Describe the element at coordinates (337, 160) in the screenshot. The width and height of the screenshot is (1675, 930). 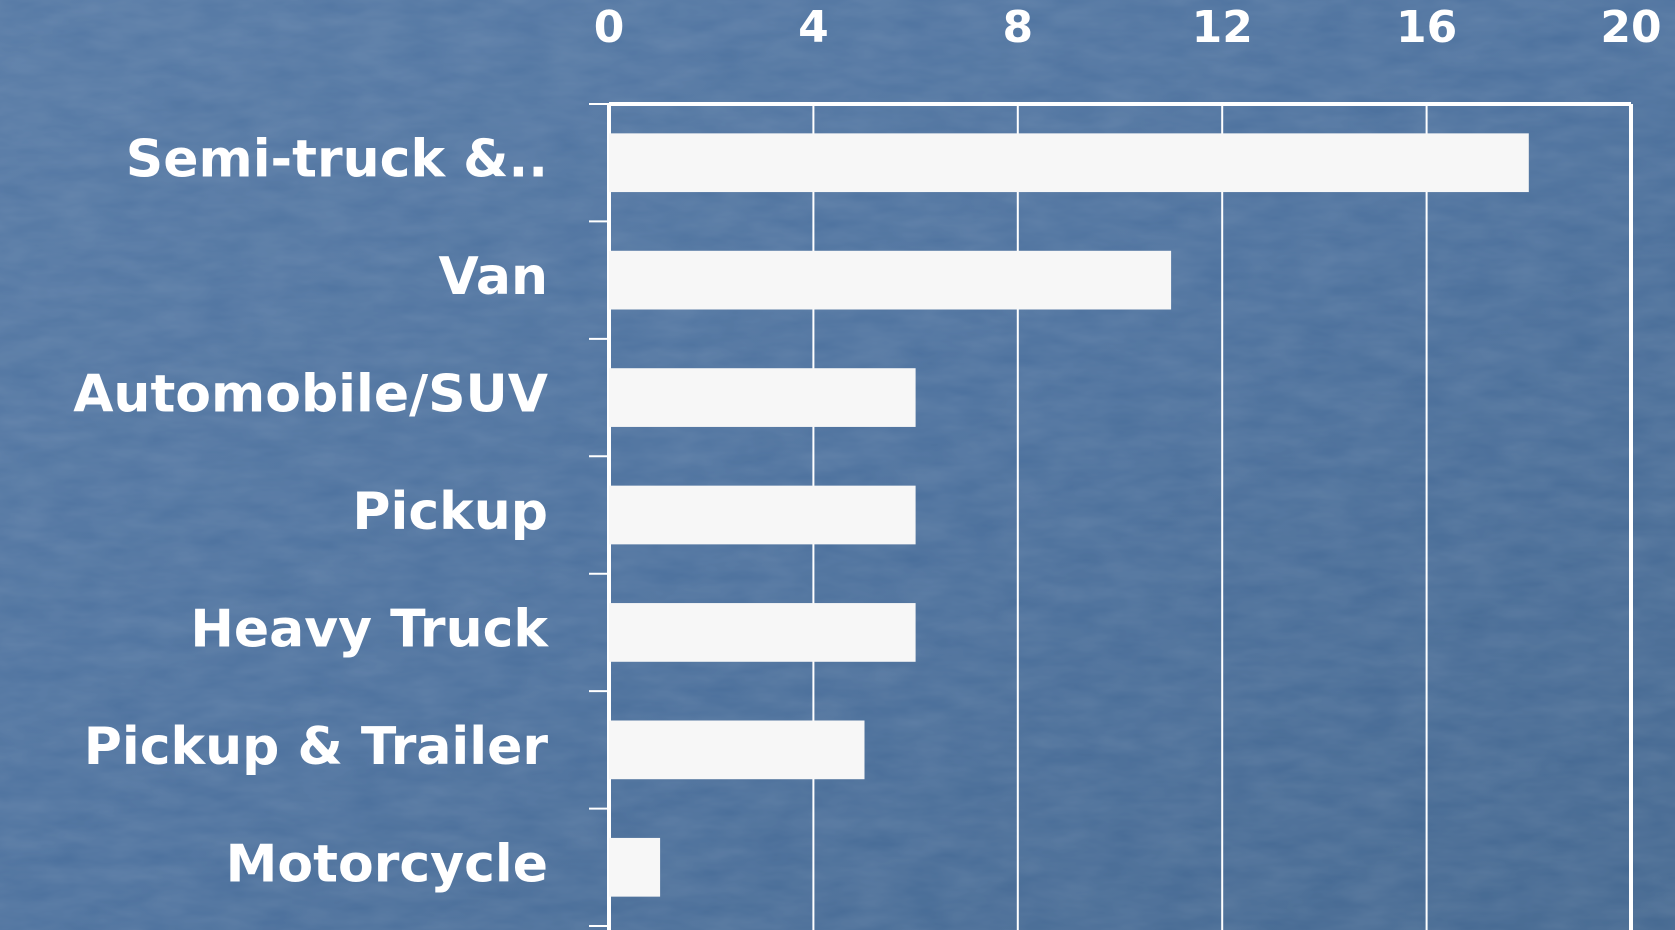
I see `y-tick-label: Semi-truck &..` at that location.